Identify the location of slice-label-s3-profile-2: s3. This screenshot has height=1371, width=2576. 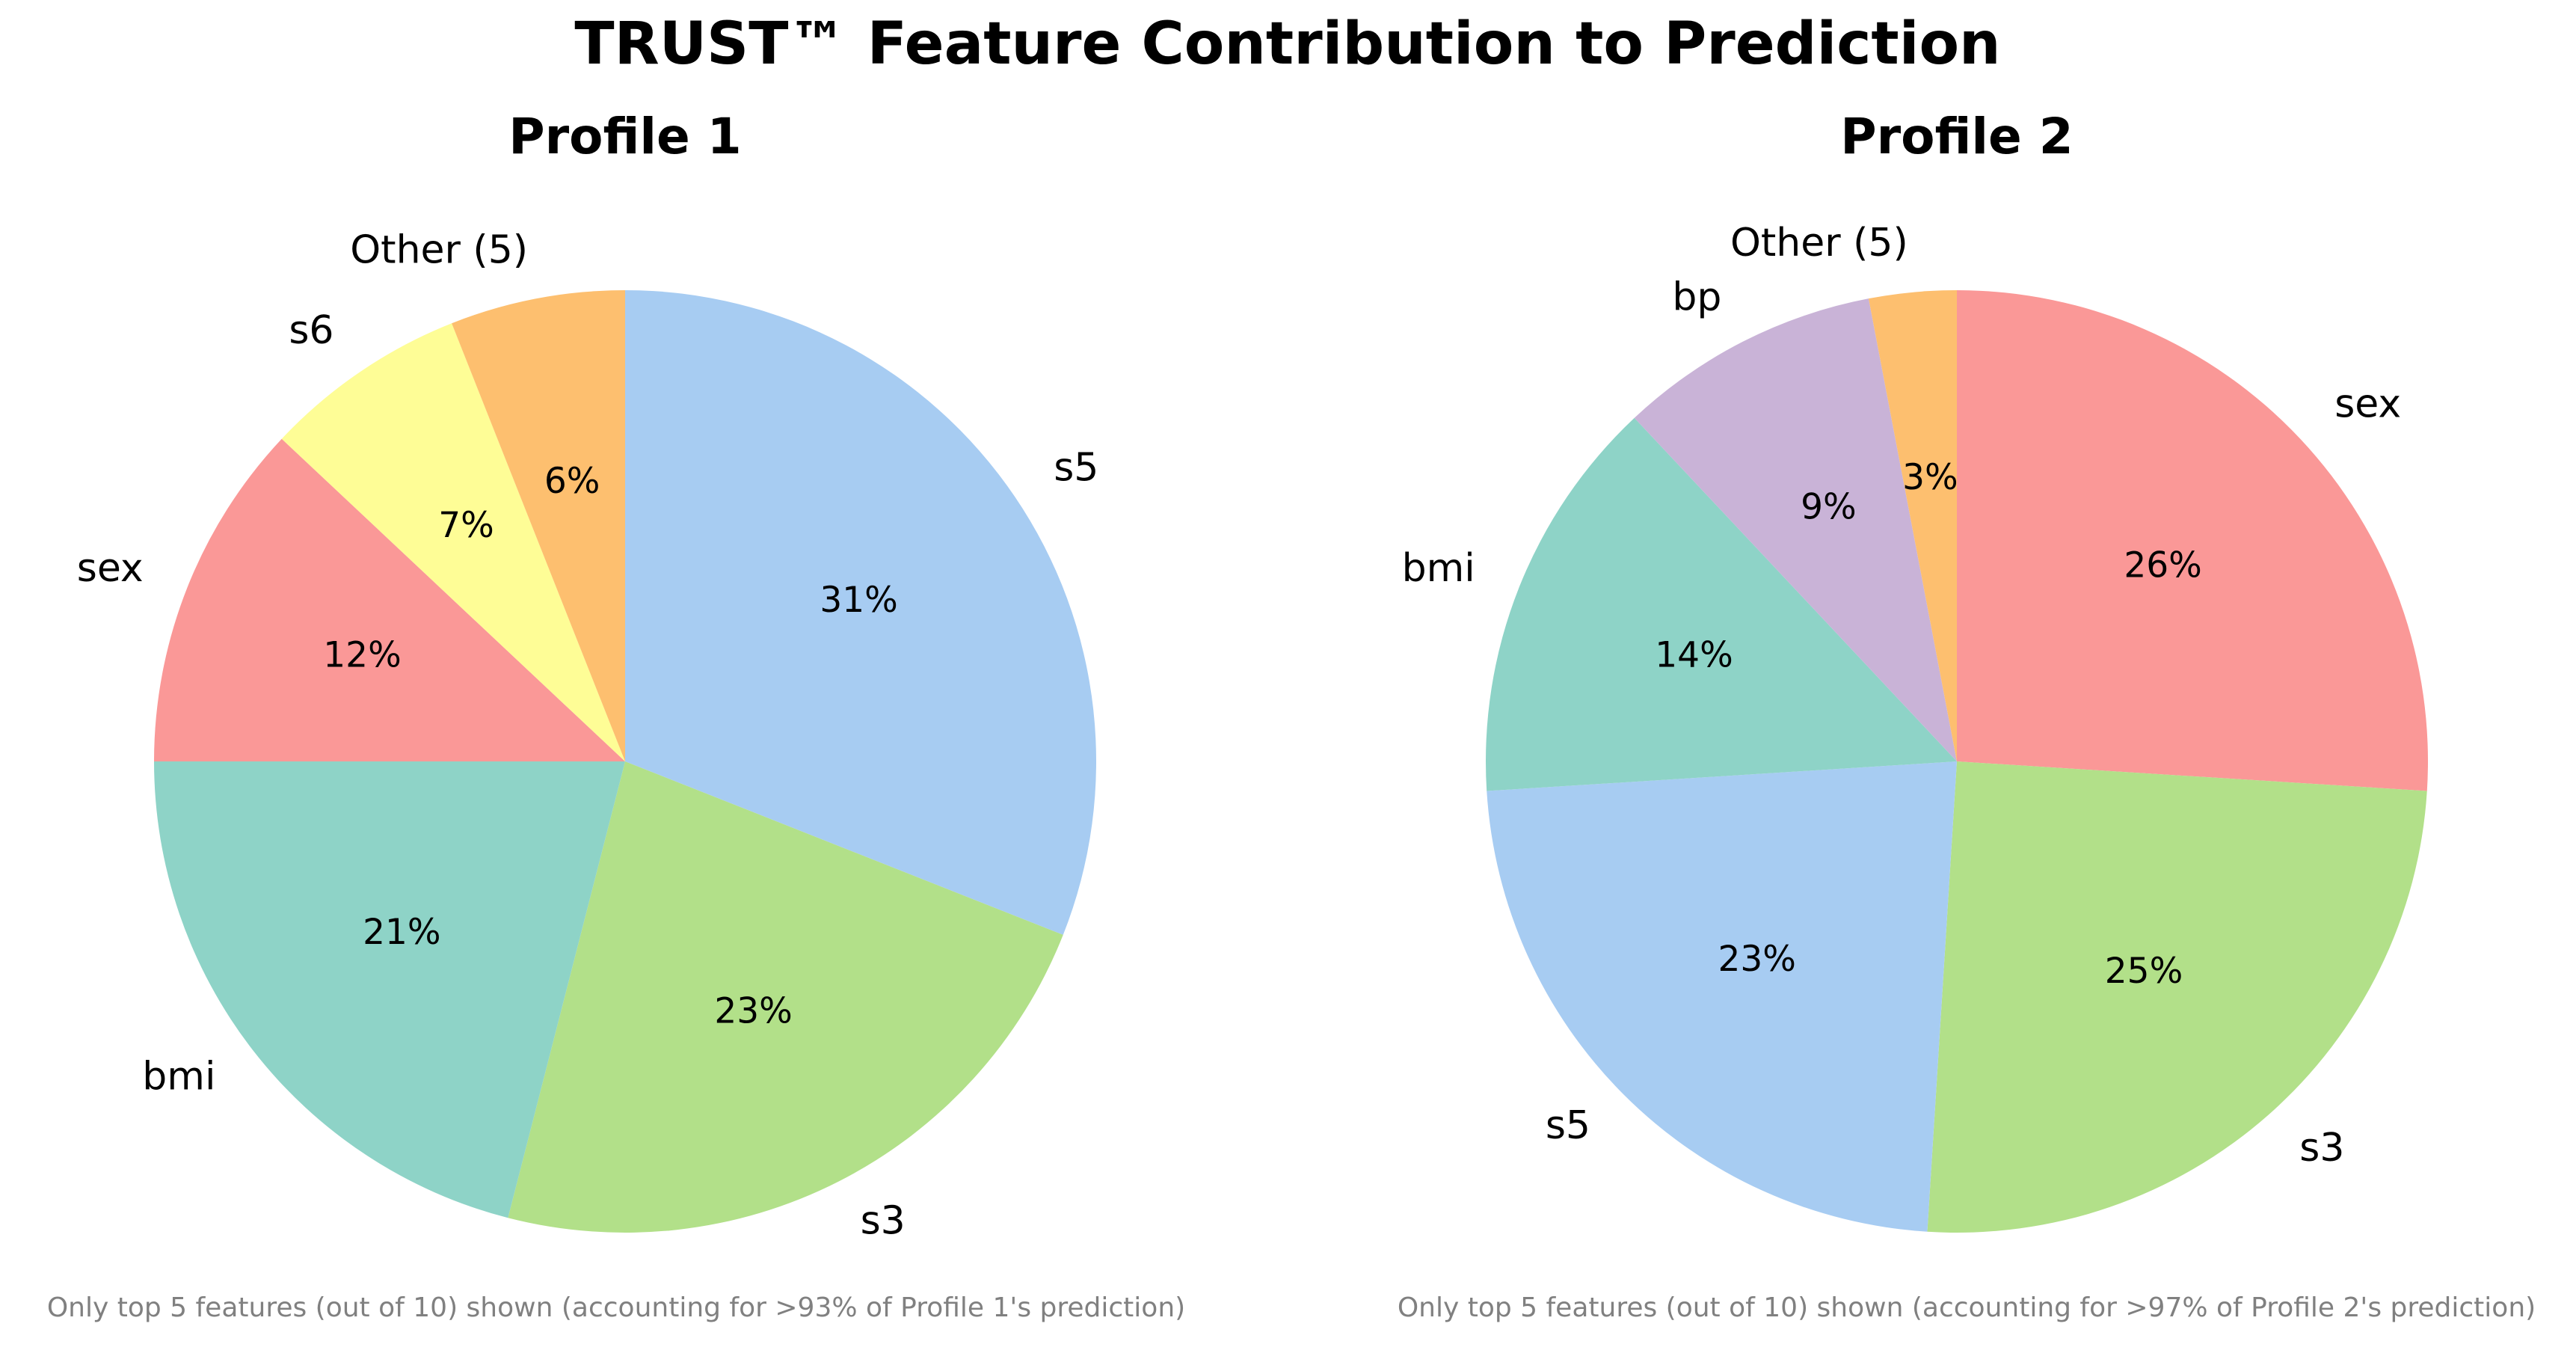
(2321, 1148).